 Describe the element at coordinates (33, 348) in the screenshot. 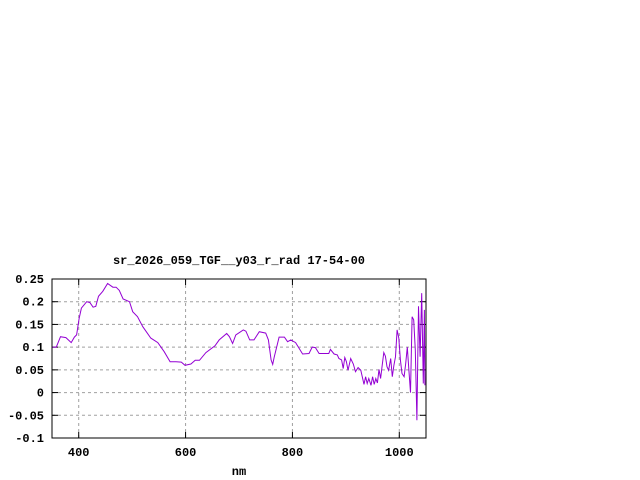

I see `y-tick-label: 0.1` at that location.